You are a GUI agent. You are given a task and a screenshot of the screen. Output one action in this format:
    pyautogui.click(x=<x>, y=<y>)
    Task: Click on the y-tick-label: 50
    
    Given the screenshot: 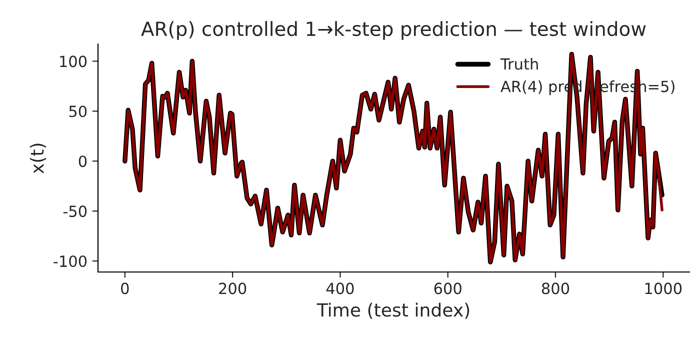 What is the action you would take?
    pyautogui.click(x=78, y=112)
    